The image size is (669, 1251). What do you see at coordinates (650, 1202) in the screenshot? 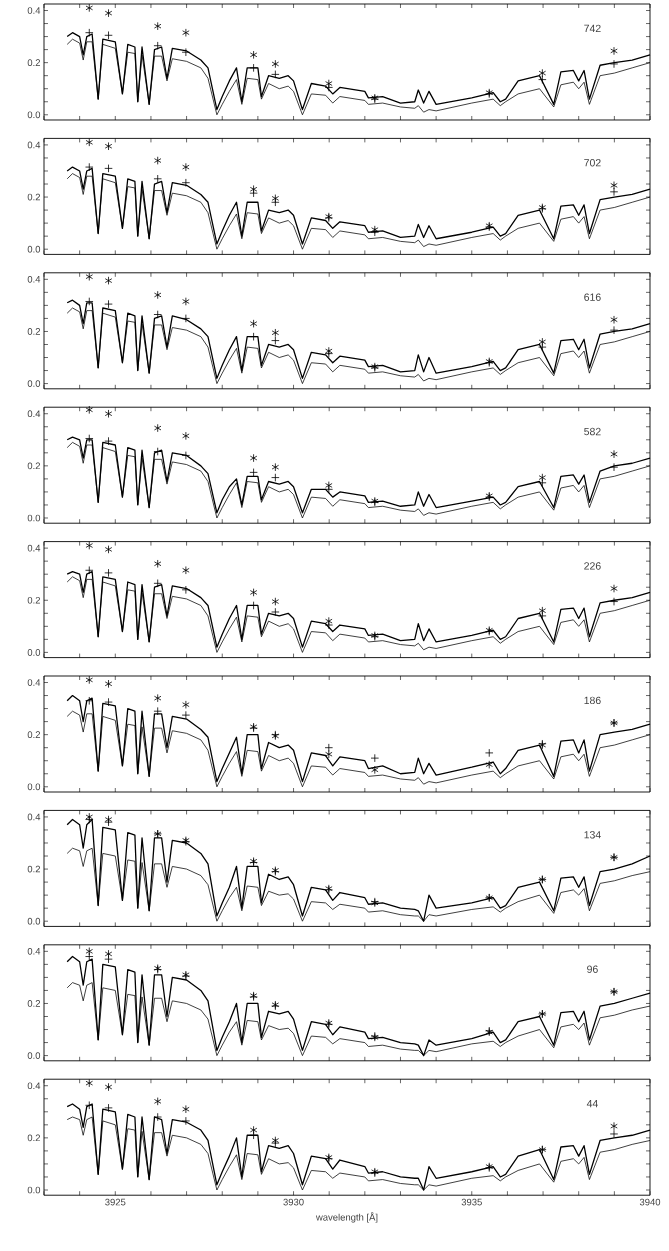
I see `x-tick-label: 3940` at bounding box center [650, 1202].